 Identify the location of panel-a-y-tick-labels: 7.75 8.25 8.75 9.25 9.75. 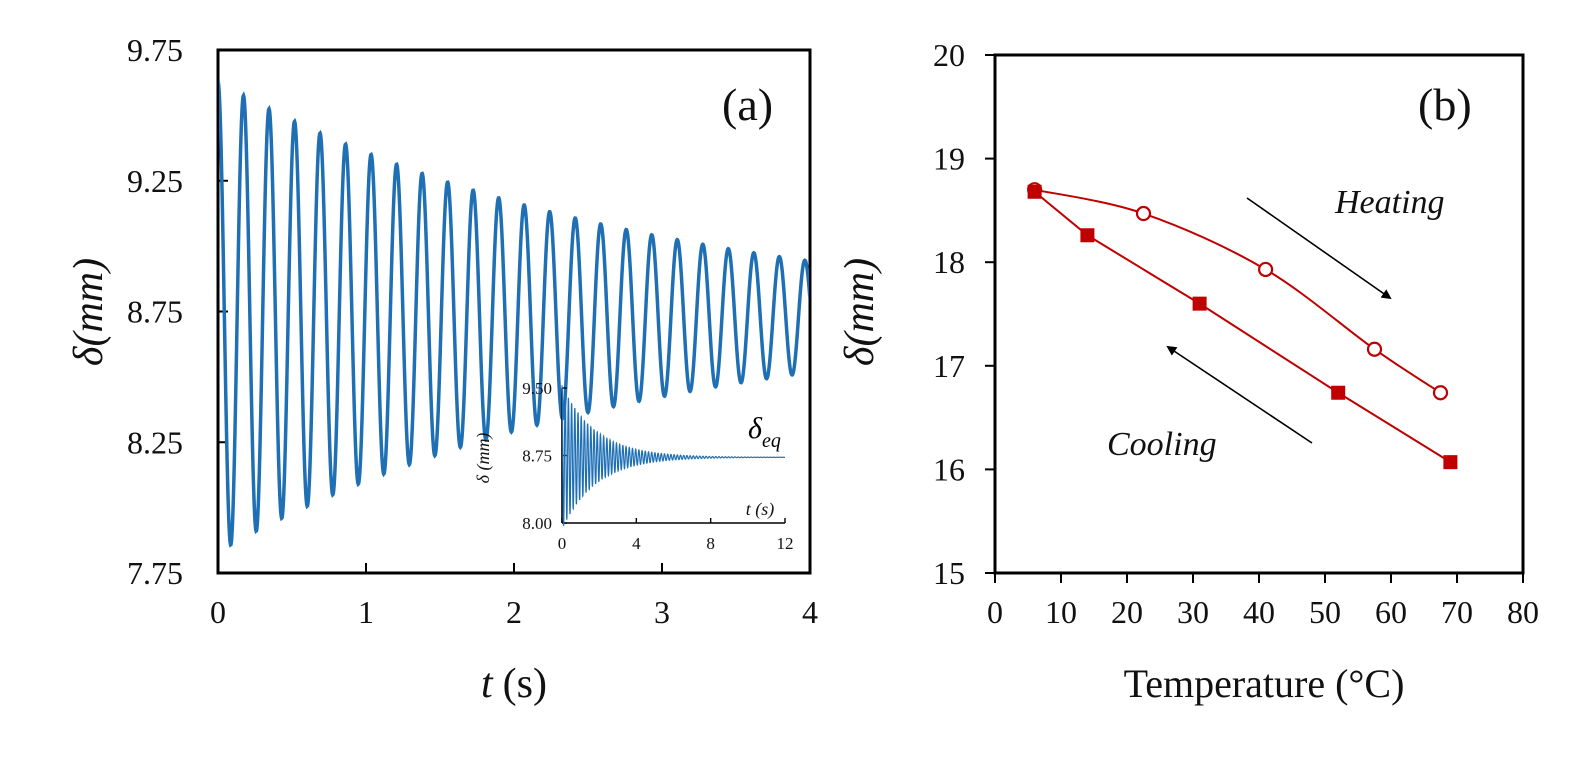
(155, 311).